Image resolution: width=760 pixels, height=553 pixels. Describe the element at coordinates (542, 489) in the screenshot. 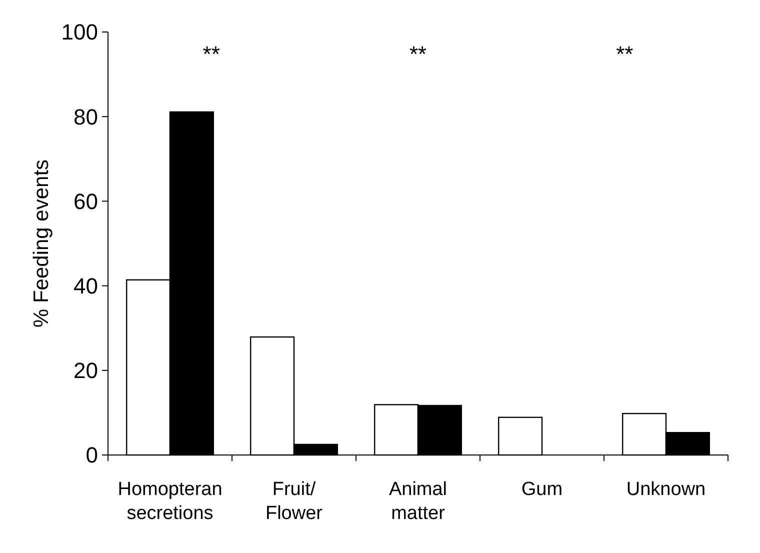

I see `x-tick-label: Gum` at that location.